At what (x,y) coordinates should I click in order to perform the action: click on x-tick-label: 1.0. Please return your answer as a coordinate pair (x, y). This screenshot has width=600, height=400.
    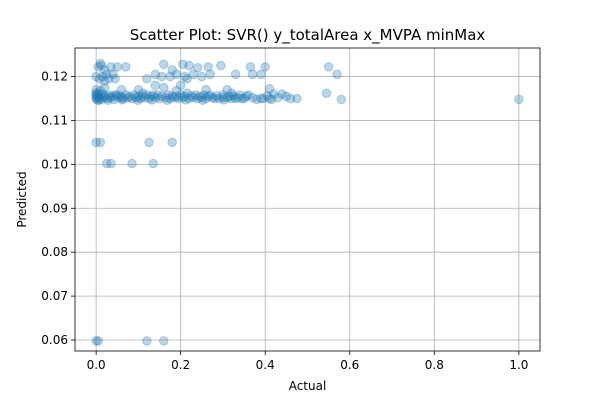
    Looking at the image, I should click on (518, 365).